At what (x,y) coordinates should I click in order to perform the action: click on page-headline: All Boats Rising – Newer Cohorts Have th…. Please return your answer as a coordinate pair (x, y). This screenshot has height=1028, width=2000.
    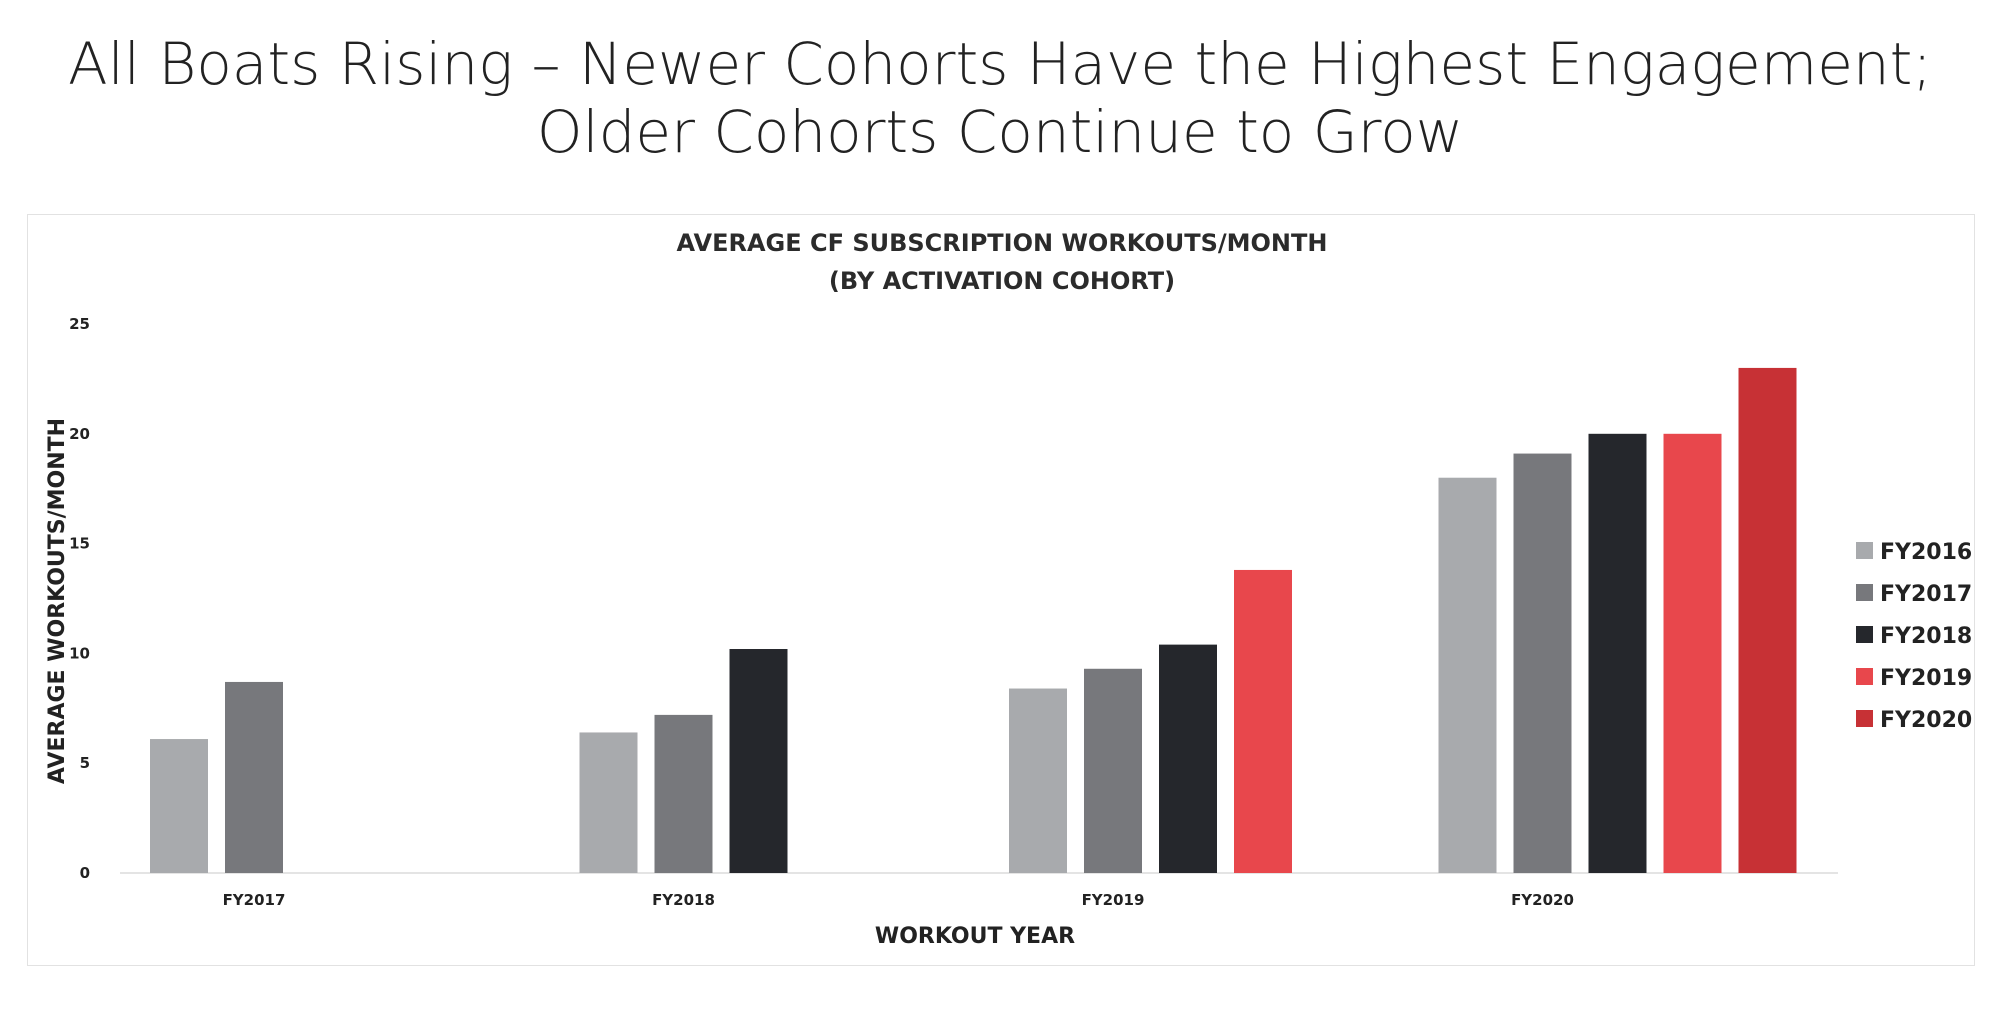
    Looking at the image, I should click on (1000, 98).